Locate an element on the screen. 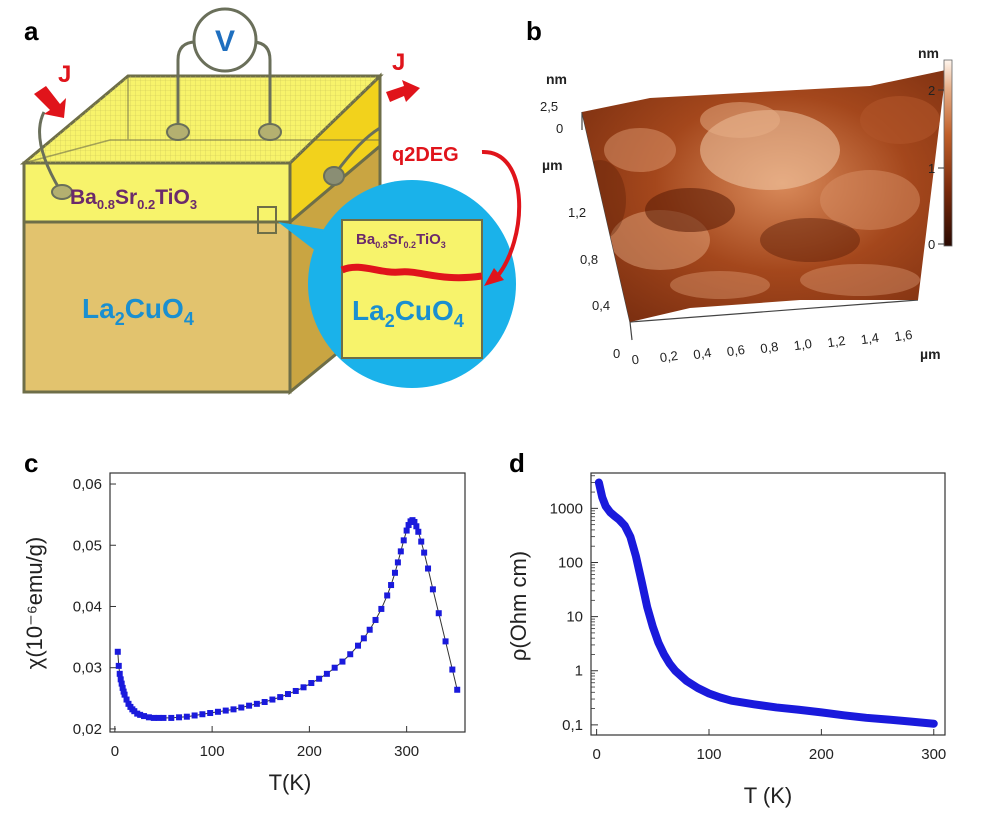  chart-c-x-tick-label: 200 is located at coordinates (309, 751).